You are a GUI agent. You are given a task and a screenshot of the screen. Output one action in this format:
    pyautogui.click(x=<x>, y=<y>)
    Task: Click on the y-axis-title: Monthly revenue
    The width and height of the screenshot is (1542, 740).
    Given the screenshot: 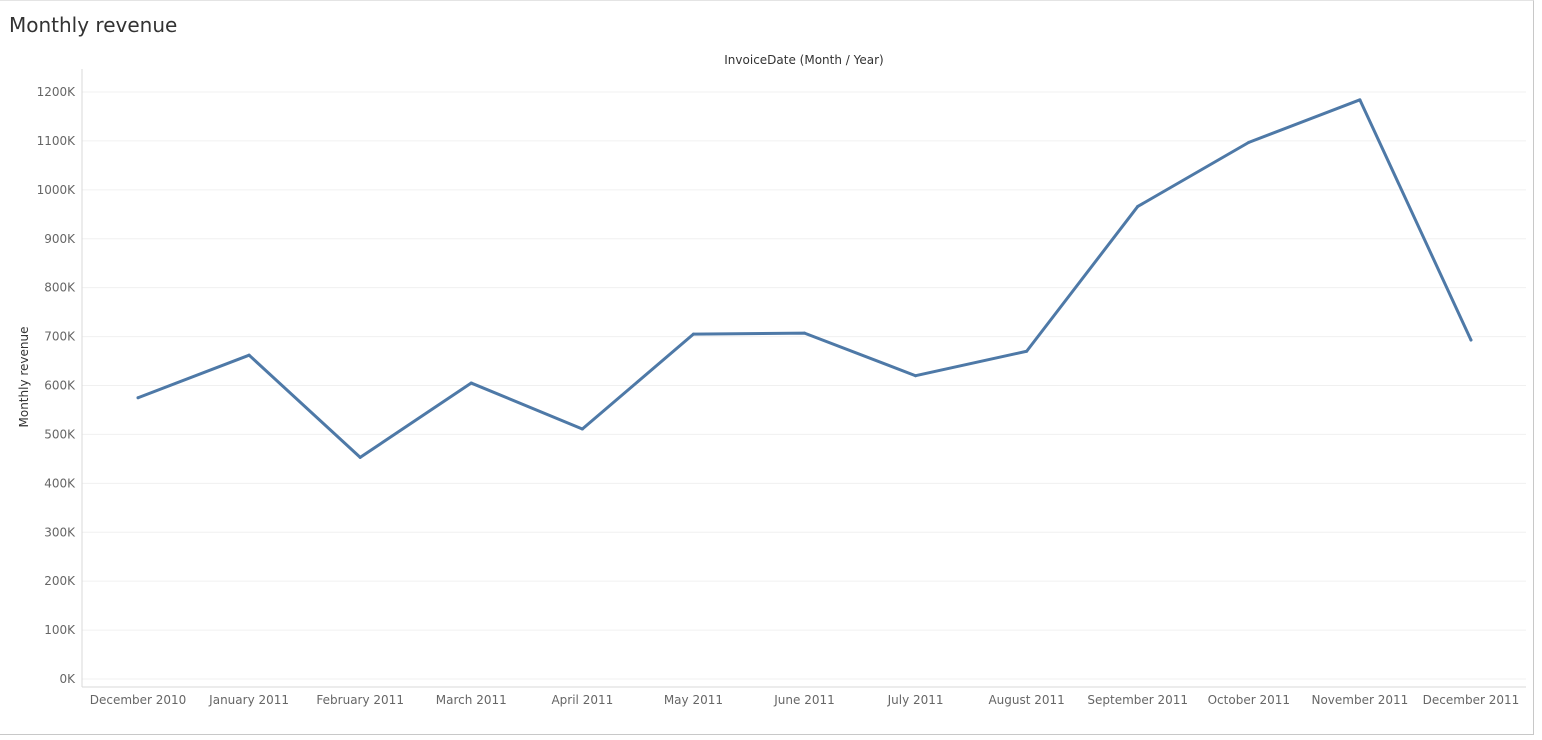 What is the action you would take?
    pyautogui.click(x=24, y=377)
    